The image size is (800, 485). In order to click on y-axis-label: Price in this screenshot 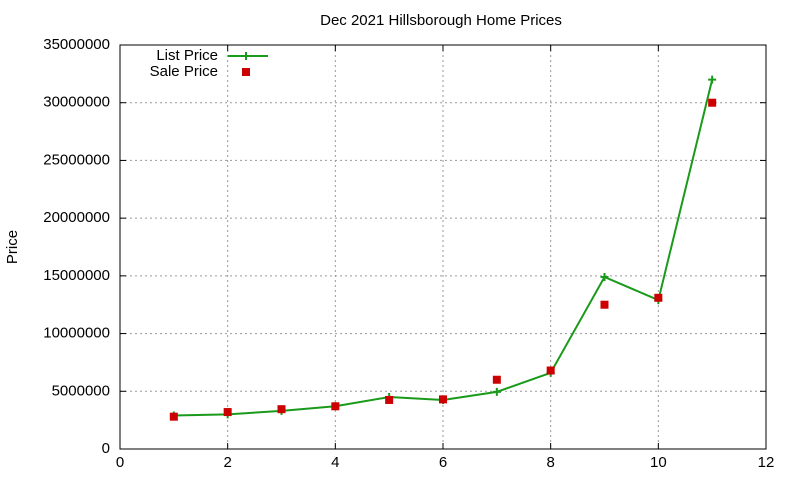, I will do `click(12, 247)`.